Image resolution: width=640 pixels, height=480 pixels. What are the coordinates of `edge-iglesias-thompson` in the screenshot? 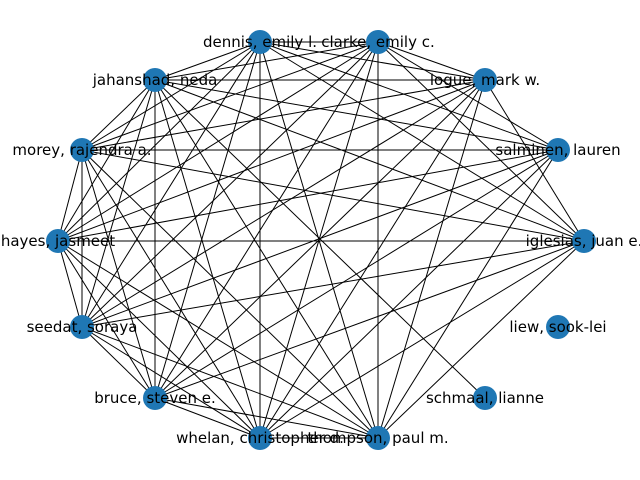 It's located at (481, 339).